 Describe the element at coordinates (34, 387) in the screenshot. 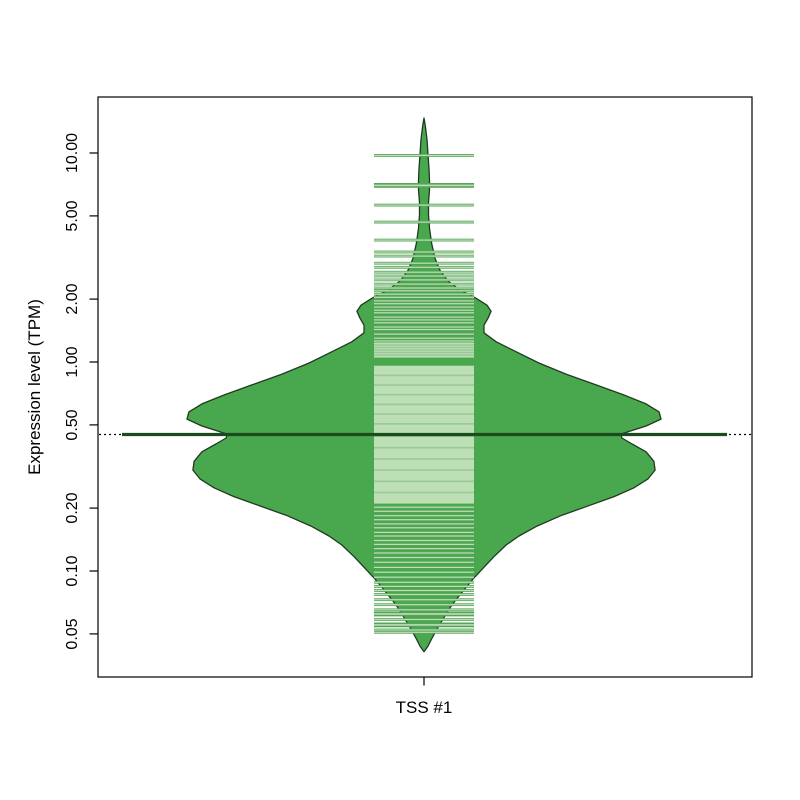

I see `y-axis-title: Expression level (TPM)` at that location.